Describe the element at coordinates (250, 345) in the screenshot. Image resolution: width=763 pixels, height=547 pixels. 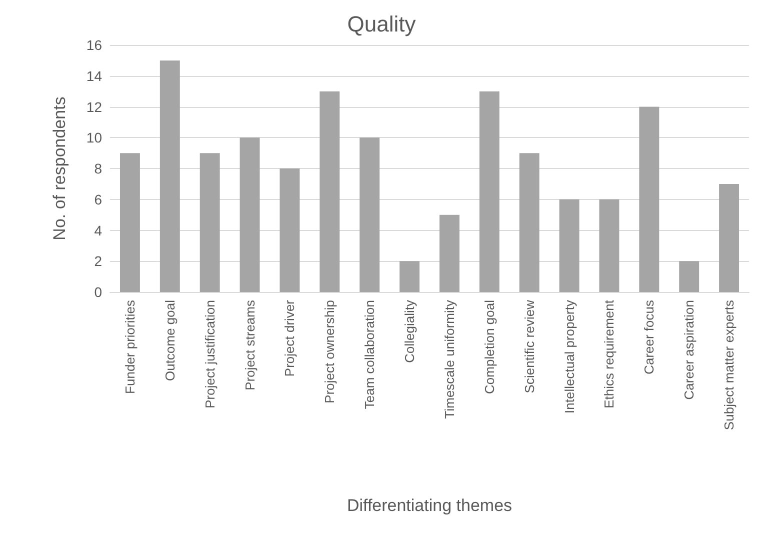
I see `x-tick-label: Project streams` at that location.